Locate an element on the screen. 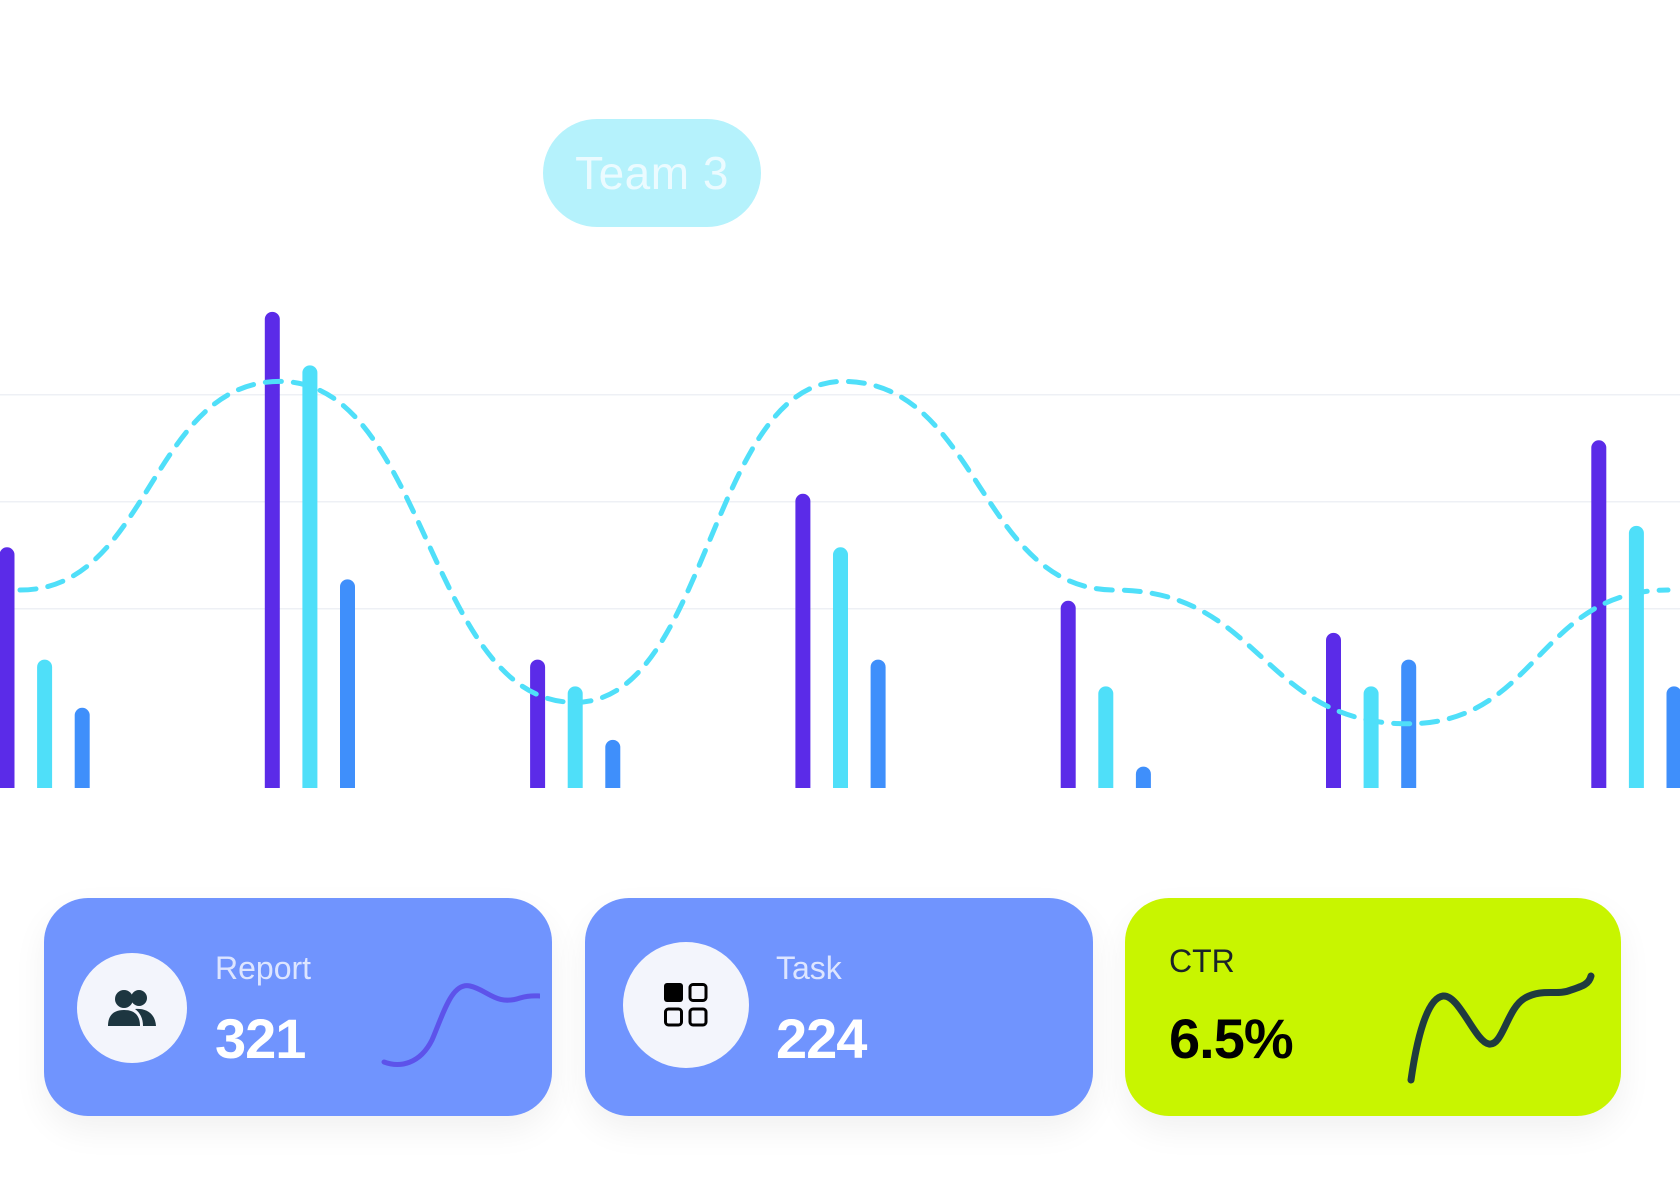  report-sparkline-path is located at coordinates (460, 1025).